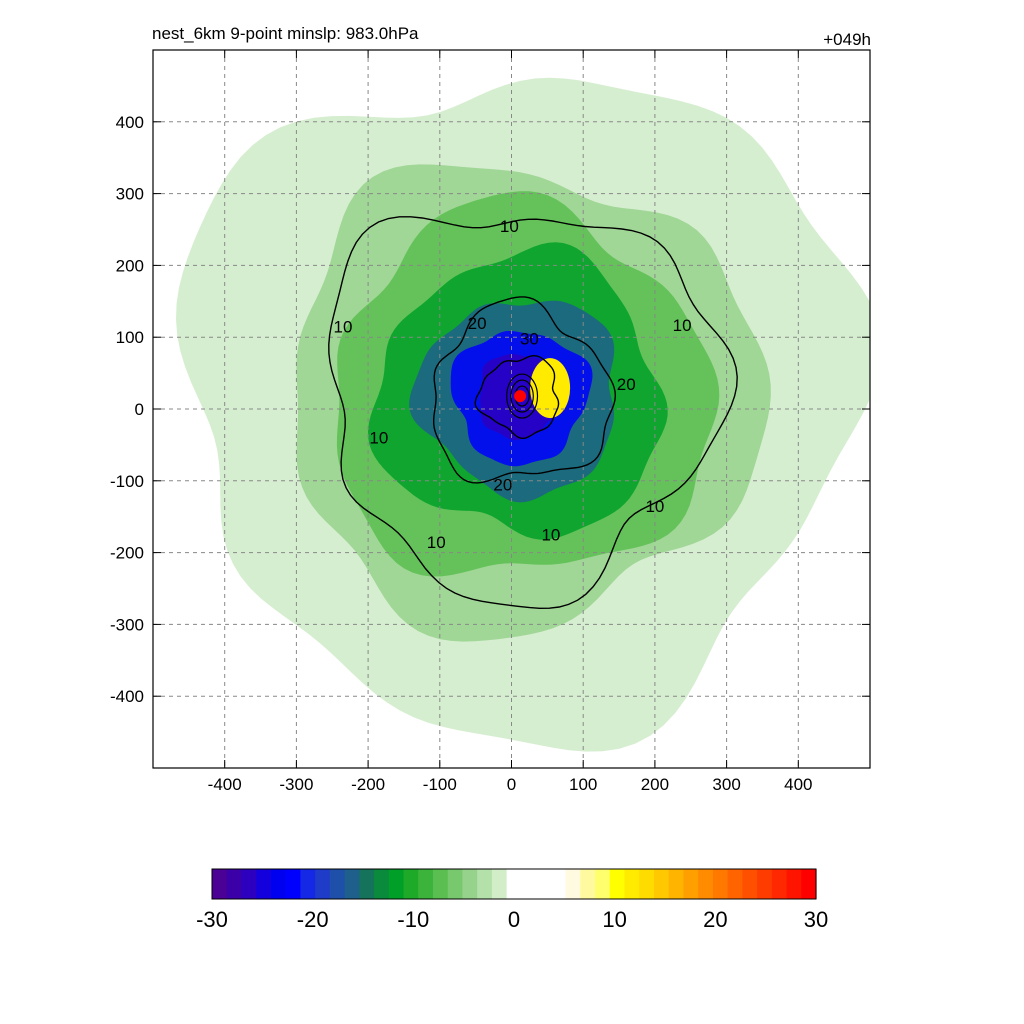  What do you see at coordinates (583, 784) in the screenshot?
I see `x-tick-label: 100` at bounding box center [583, 784].